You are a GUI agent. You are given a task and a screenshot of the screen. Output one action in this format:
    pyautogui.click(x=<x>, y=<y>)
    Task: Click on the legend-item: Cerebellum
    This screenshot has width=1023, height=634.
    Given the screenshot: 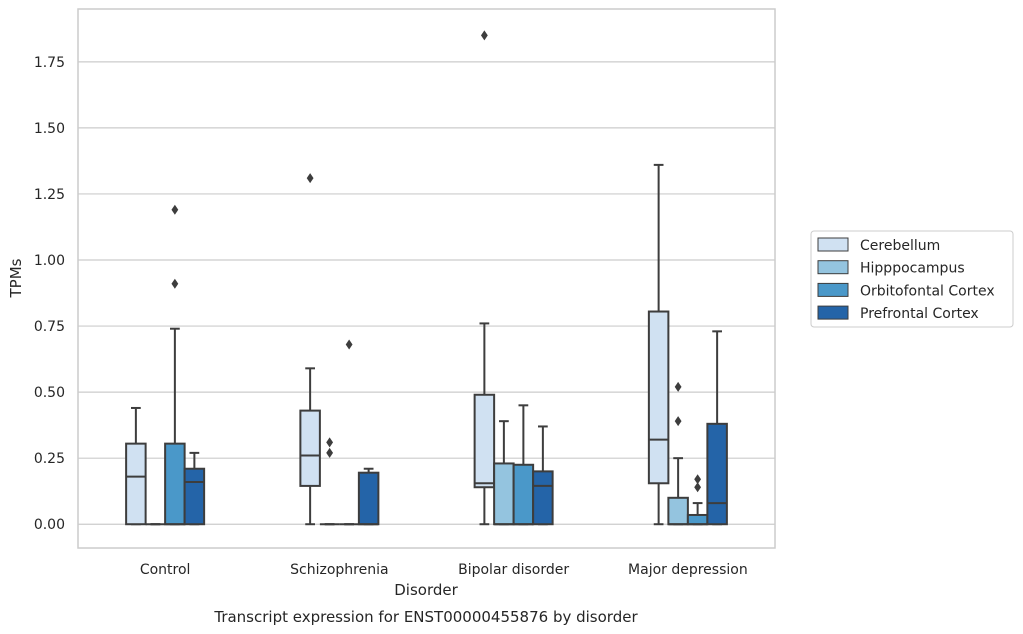 What is the action you would take?
    pyautogui.click(x=878, y=245)
    